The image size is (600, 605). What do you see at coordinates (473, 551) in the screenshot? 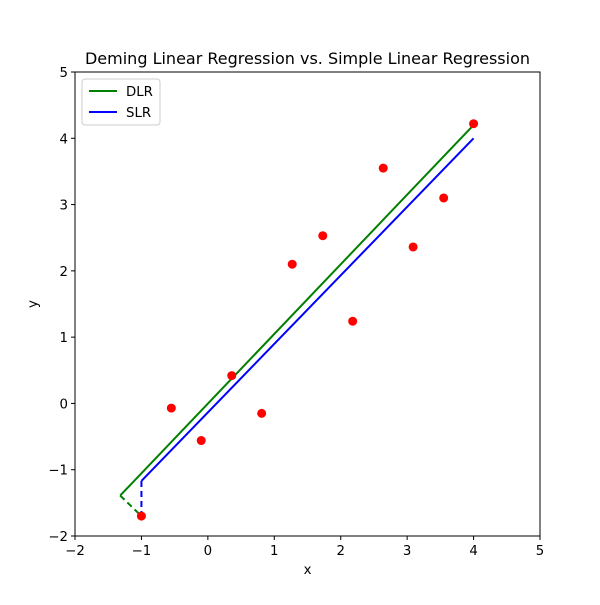
I see `x-tick-label: 4` at bounding box center [473, 551].